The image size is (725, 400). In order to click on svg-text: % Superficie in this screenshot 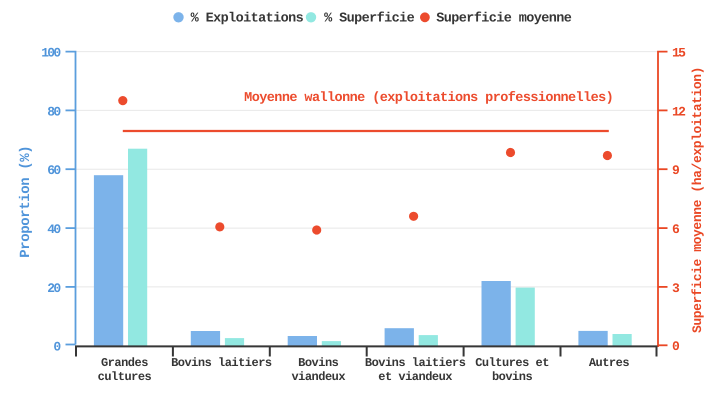, I will do `click(369, 19)`.